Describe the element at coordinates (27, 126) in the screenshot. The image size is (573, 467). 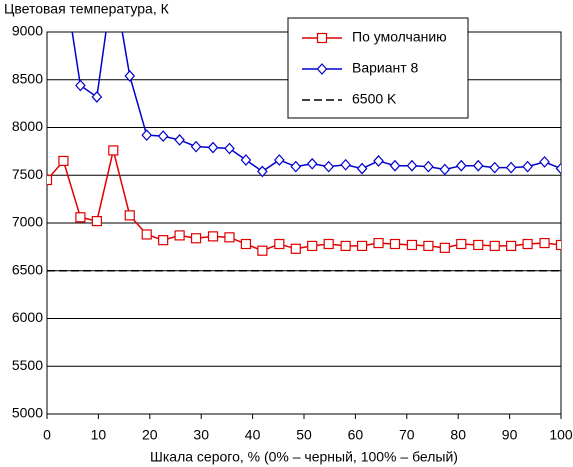
I see `y-tick-label: 8000` at that location.